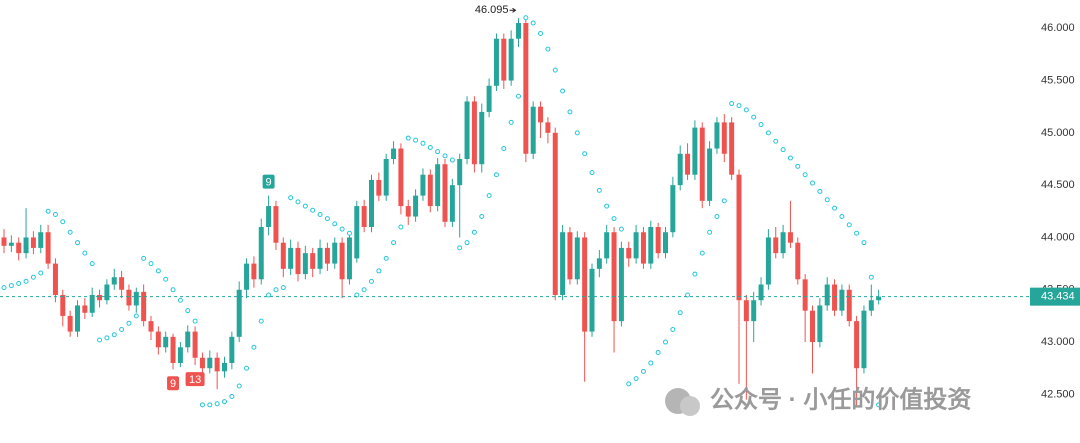 The image size is (1080, 443). What do you see at coordinates (690, 406) in the screenshot?
I see `wechat-icon` at bounding box center [690, 406].